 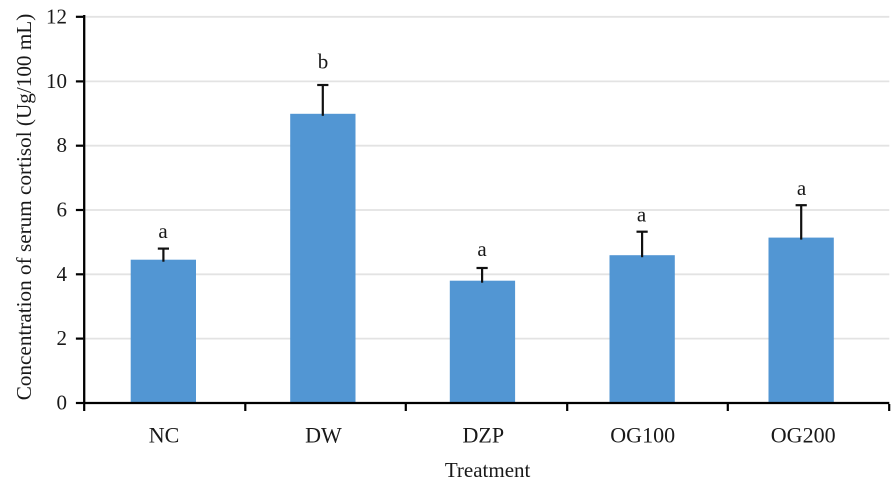 What do you see at coordinates (484, 435) in the screenshot?
I see `svg-text: DZP` at bounding box center [484, 435].